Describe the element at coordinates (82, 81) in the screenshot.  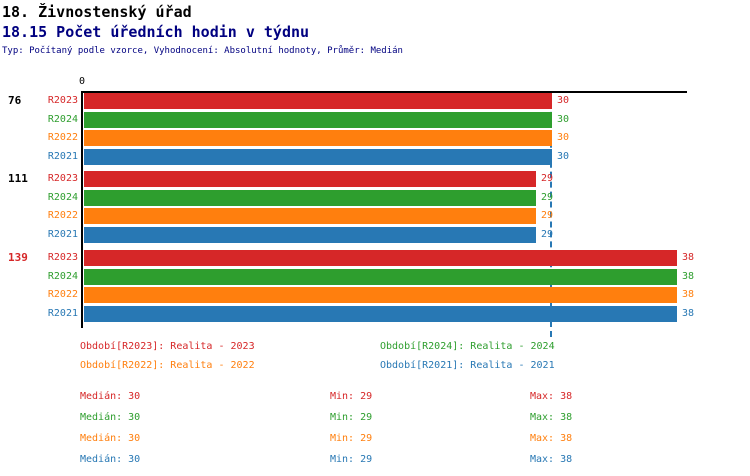
I see `x-axis-origin-label: 0` at that location.